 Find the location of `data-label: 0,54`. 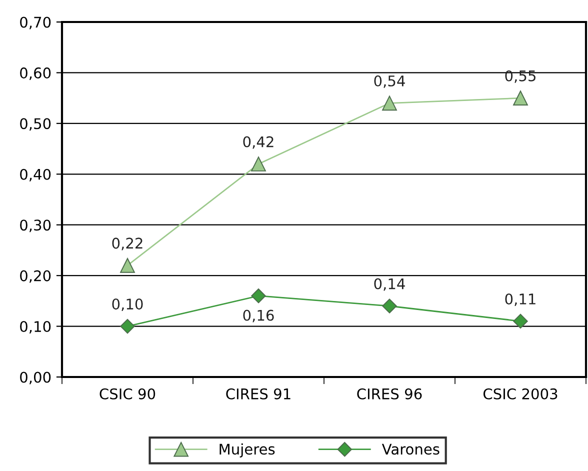

data-label: 0,54 is located at coordinates (389, 81).